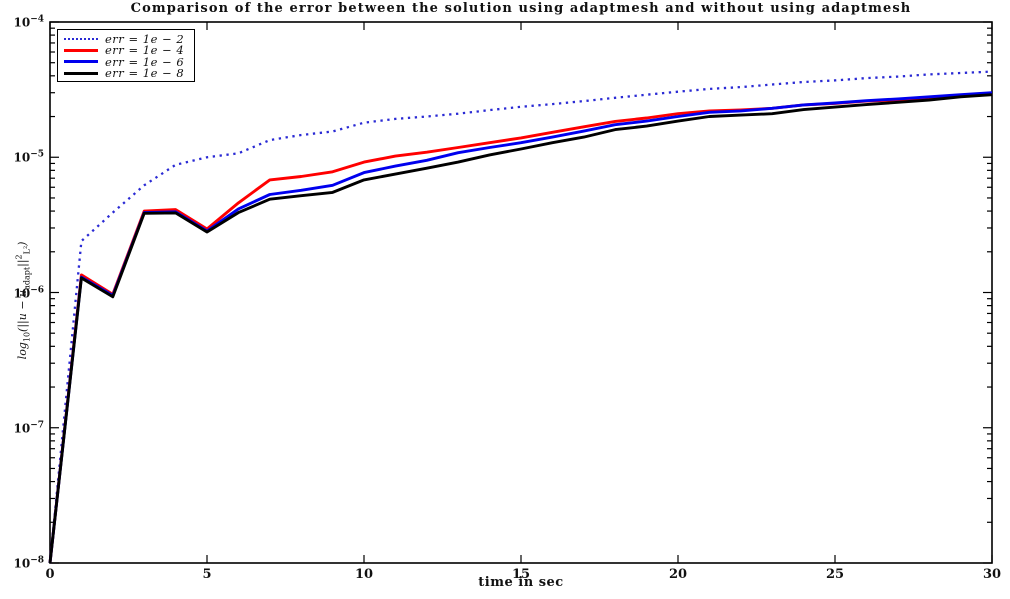  What do you see at coordinates (81, 38) in the screenshot?
I see `legend-swatch-dotted` at bounding box center [81, 38].